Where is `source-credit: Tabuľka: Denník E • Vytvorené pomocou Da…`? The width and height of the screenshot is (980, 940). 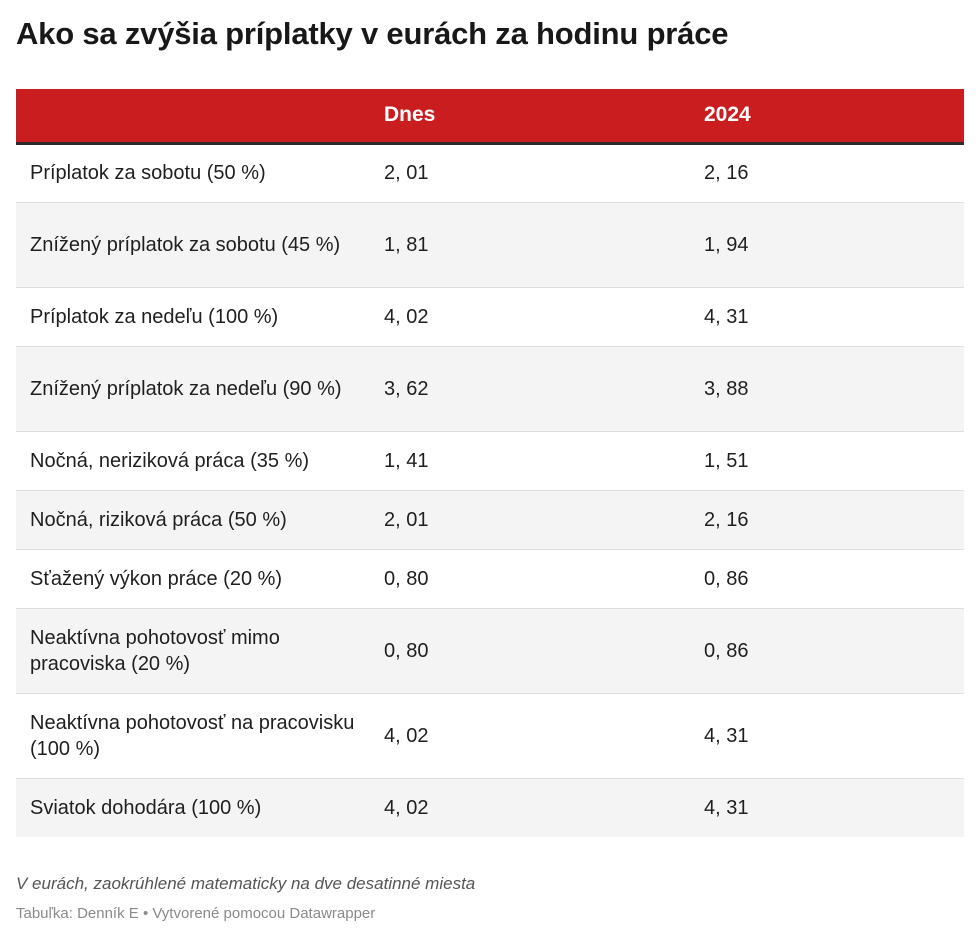 source-credit: Tabuľka: Denník E • Vytvorené pomocou Da… is located at coordinates (196, 913).